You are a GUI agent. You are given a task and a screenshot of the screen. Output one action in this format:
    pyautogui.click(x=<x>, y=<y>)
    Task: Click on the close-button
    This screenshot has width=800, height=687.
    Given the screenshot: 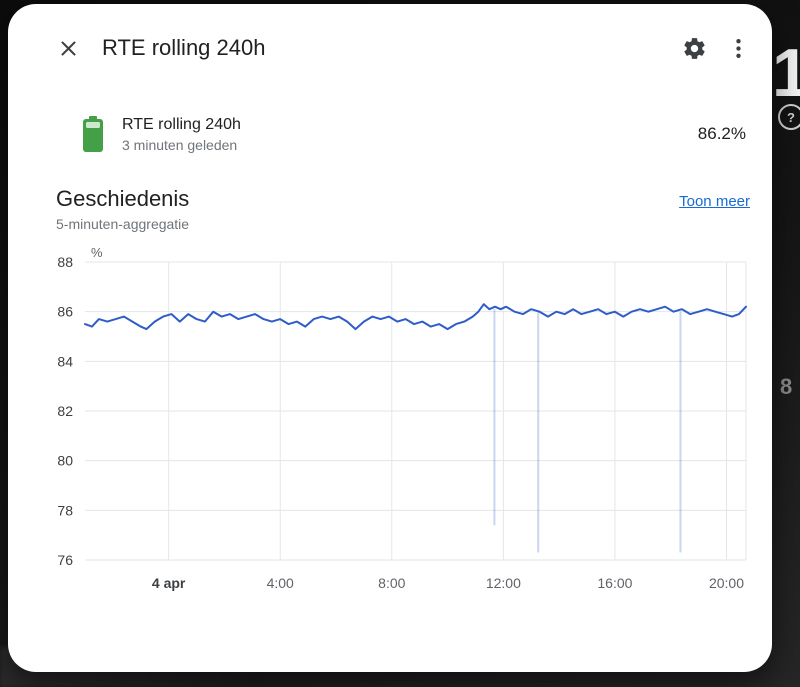 What is the action you would take?
    pyautogui.click(x=68, y=48)
    